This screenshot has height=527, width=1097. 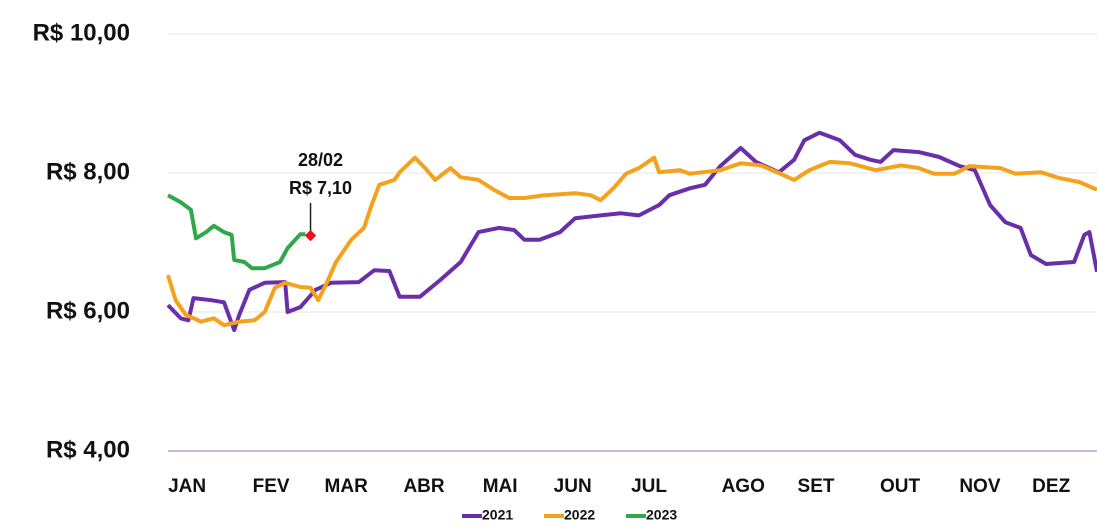 I want to click on annotation-text: R$ 7,10, so click(x=320, y=188).